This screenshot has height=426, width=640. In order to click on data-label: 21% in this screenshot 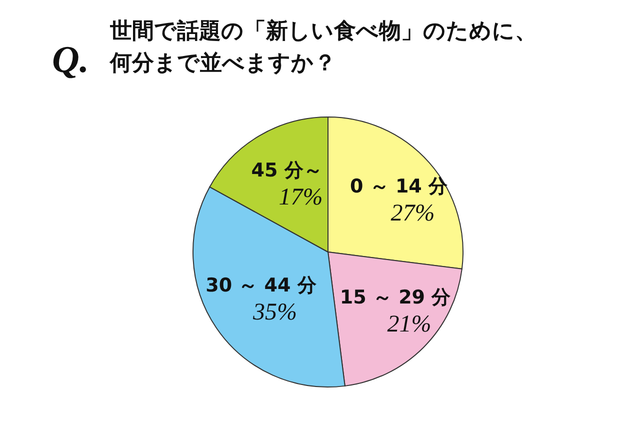, I will do `click(409, 324)`.